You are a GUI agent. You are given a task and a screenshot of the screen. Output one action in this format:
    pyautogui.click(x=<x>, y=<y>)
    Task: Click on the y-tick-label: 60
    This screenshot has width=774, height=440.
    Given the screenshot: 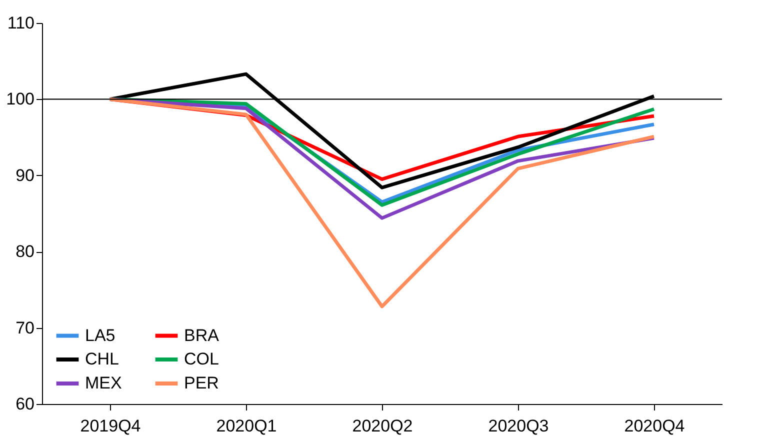 What is the action you would take?
    pyautogui.click(x=25, y=404)
    